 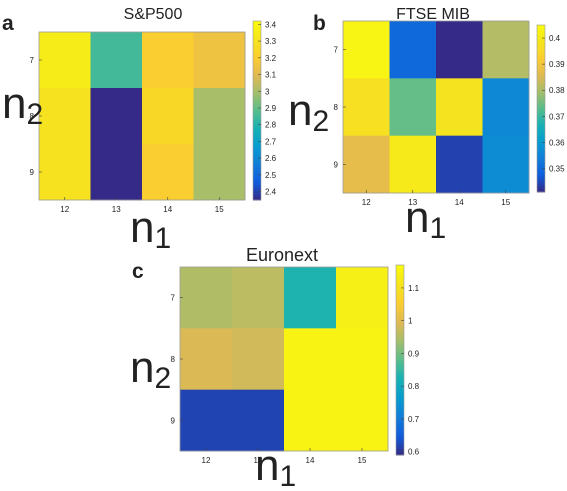 I want to click on heatmap-cell-r0-c3, so click(x=219, y=60).